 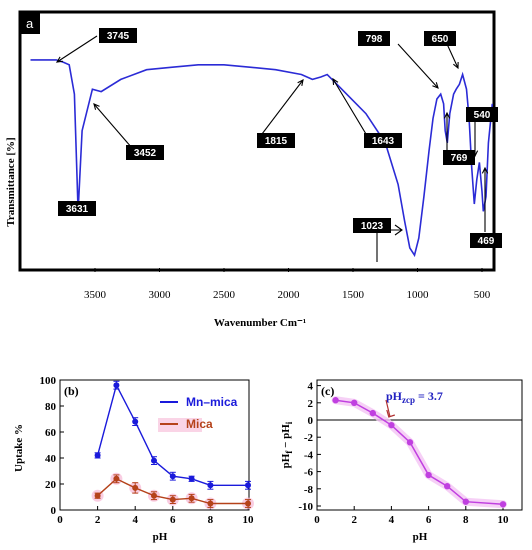 I want to click on uptake-x-tick-label: 0, so click(x=60, y=520).